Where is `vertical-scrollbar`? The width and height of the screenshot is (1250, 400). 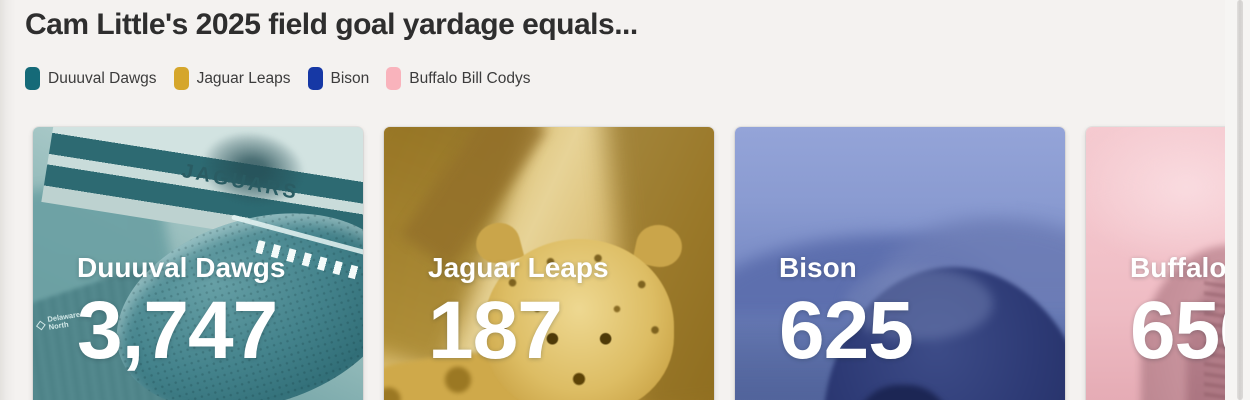 vertical-scrollbar is located at coordinates (1240, 200).